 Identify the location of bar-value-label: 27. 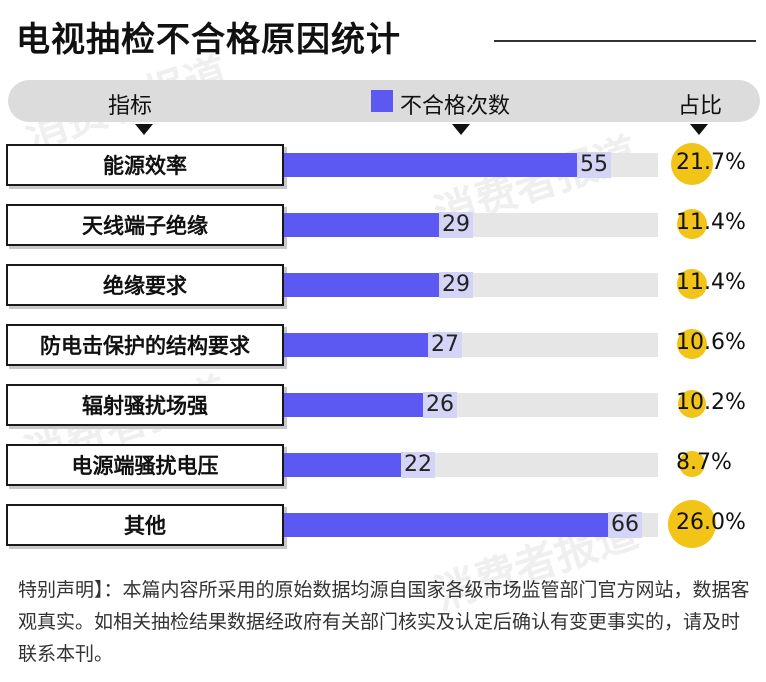
(445, 345).